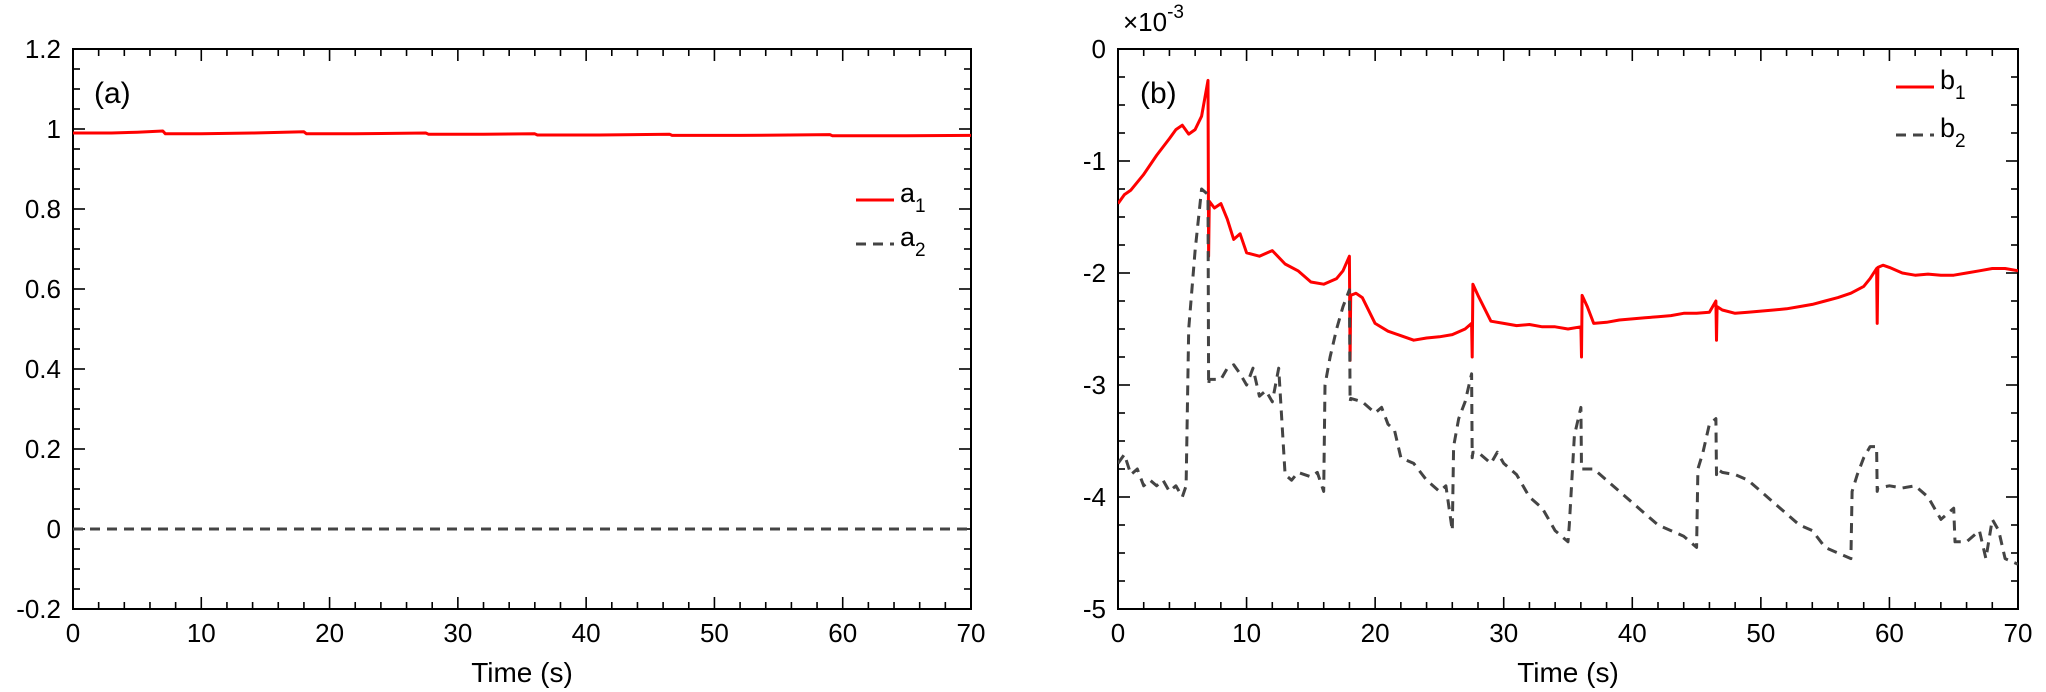 Image resolution: width=2046 pixels, height=692 pixels. Describe the element at coordinates (913, 241) in the screenshot. I see `panel-a-legend-label-a2: a2` at that location.